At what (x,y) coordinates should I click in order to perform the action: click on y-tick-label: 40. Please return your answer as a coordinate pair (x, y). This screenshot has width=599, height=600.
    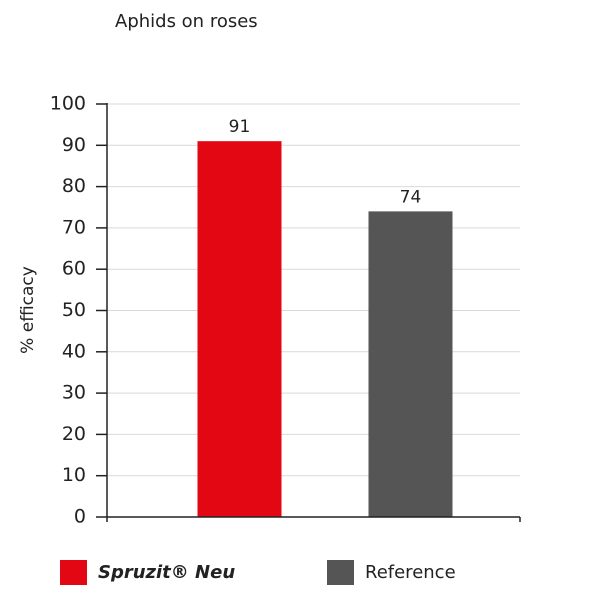
    Looking at the image, I should click on (74, 351).